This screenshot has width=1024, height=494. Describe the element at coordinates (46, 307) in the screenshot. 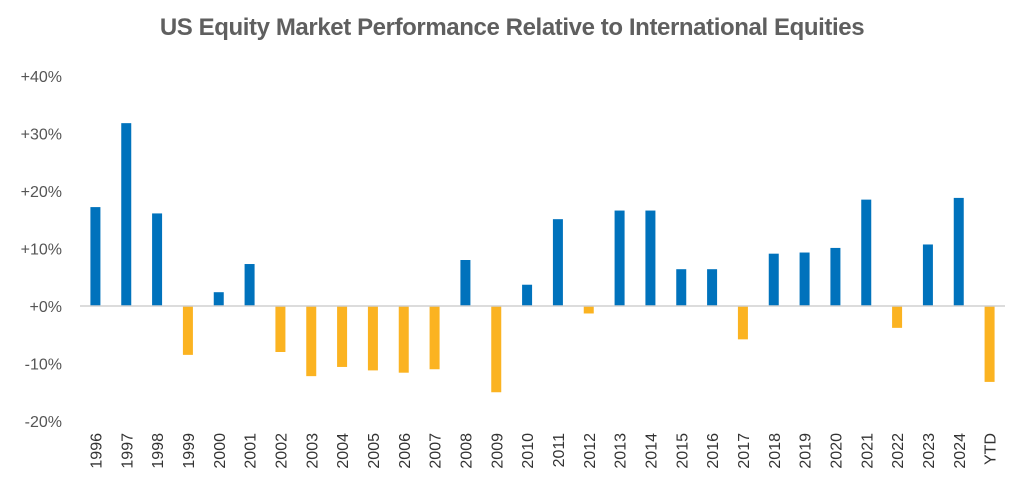

I see `y-tick-label: +0%` at that location.